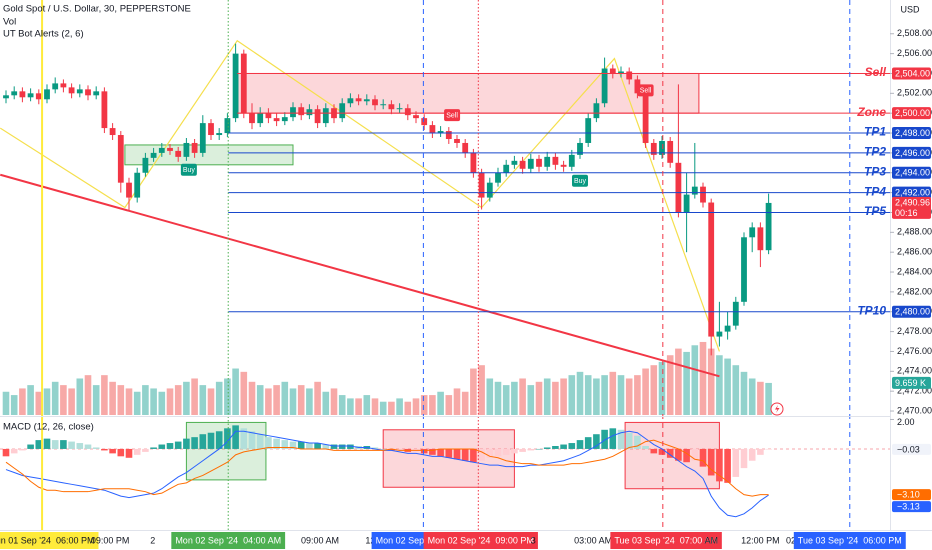 Image resolution: width=932 pixels, height=550 pixels. Describe the element at coordinates (908, 449) in the screenshot. I see `macd-tag-label: −0.03` at that location.